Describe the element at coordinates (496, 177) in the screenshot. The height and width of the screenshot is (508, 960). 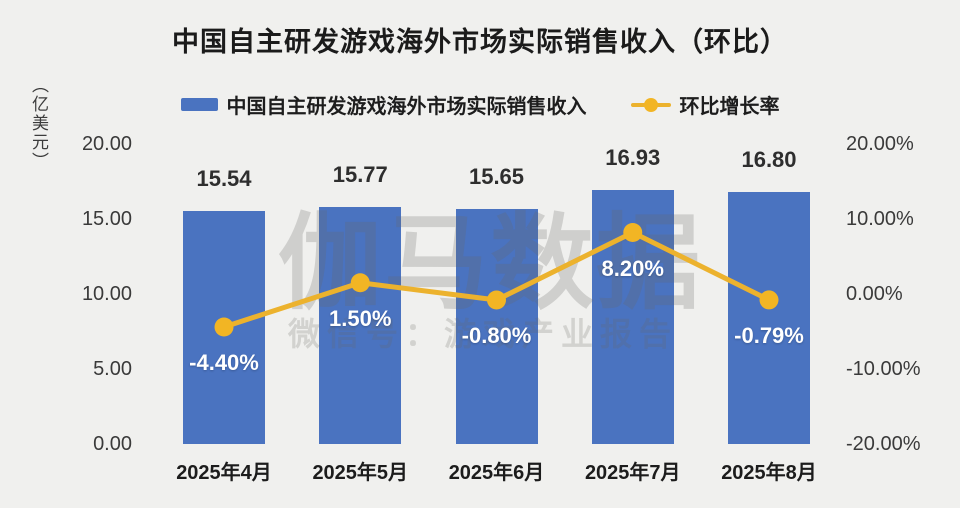
I see `bar-value-label: 15.65` at that location.